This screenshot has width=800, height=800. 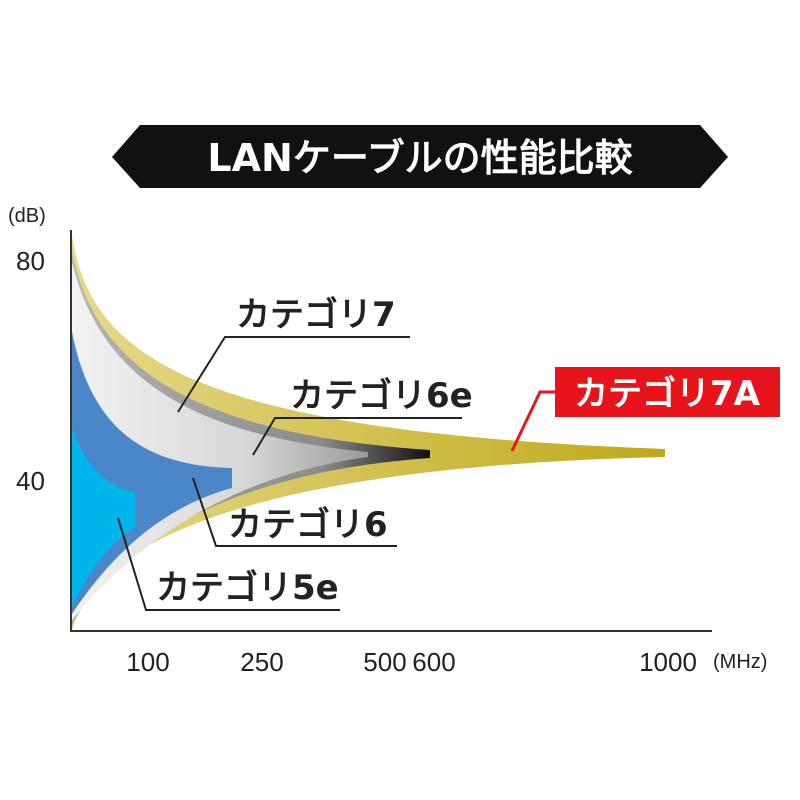 I want to click on label-cat7-text: カテゴリ7, so click(x=316, y=315).